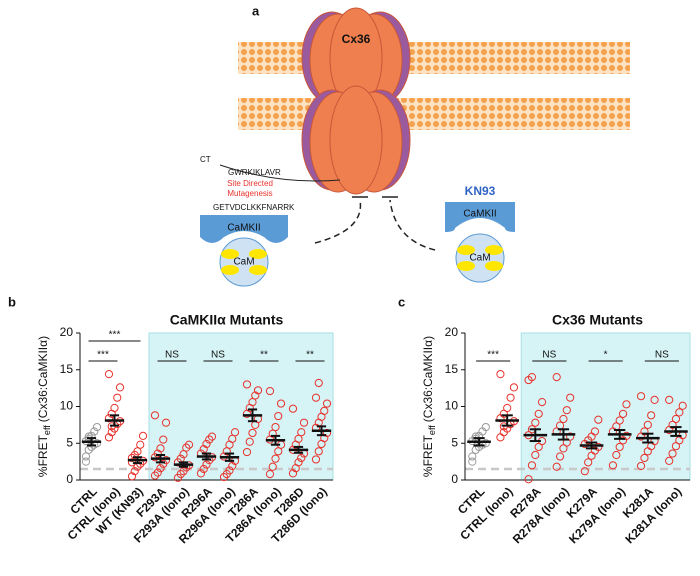 The image size is (700, 576). I want to click on chart-title: CaMKIIα Mutants, so click(227, 320).